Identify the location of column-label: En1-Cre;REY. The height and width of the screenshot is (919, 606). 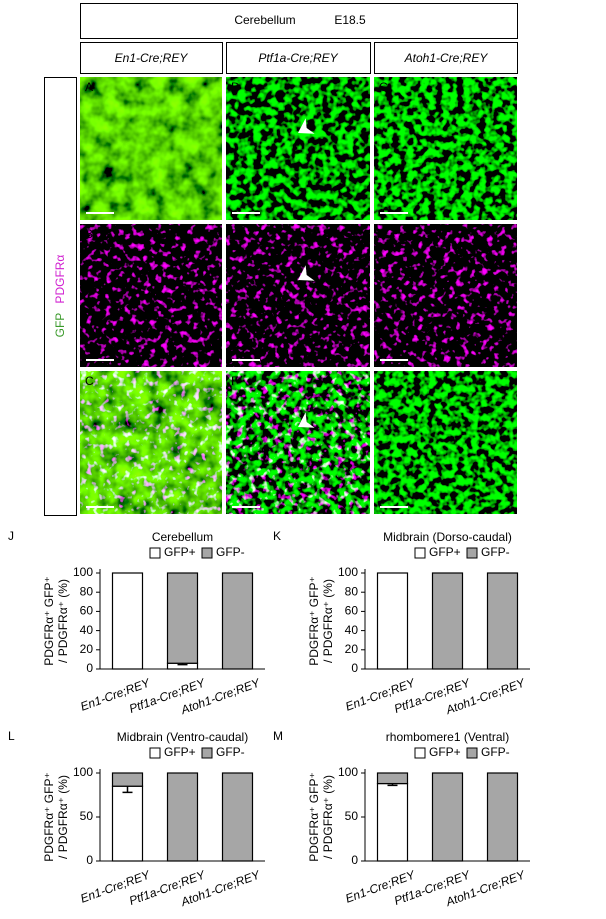
(152, 58).